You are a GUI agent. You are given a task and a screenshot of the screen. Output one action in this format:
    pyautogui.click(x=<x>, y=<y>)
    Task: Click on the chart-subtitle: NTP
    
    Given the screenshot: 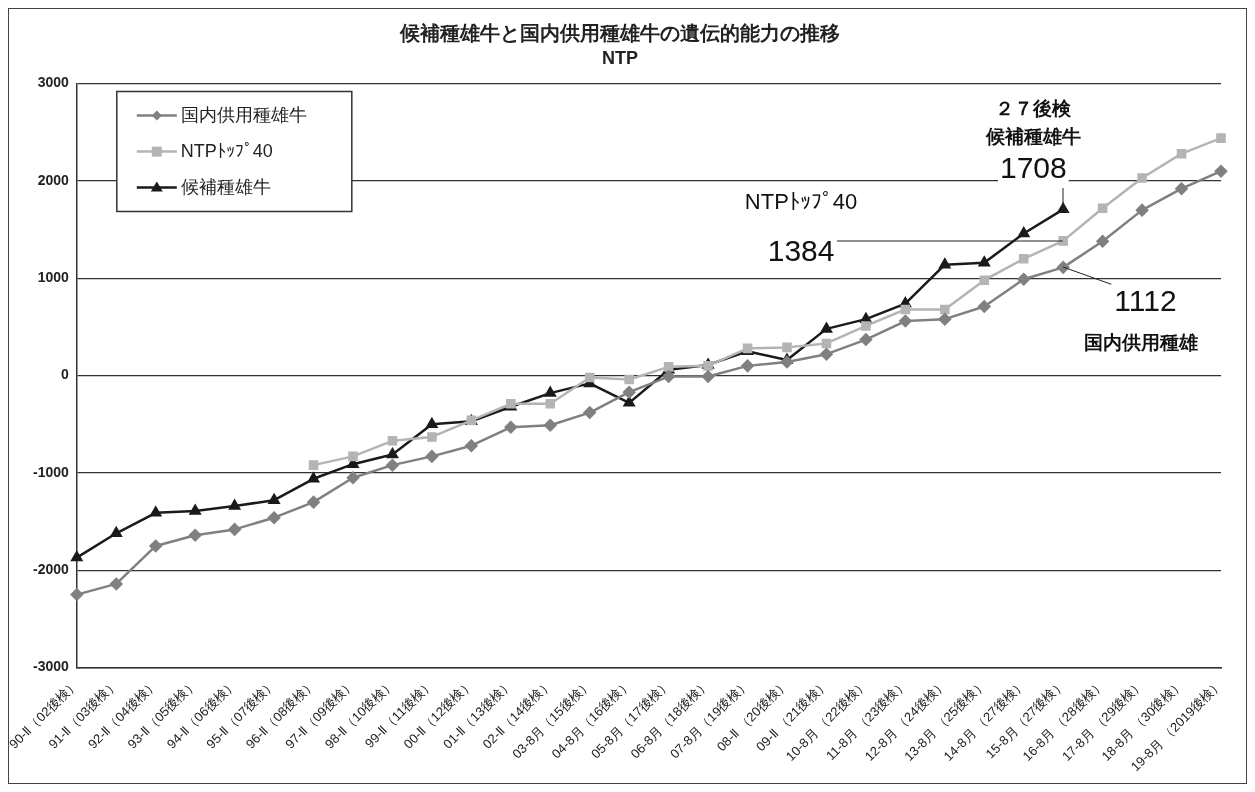 What is the action you would take?
    pyautogui.click(x=620, y=57)
    